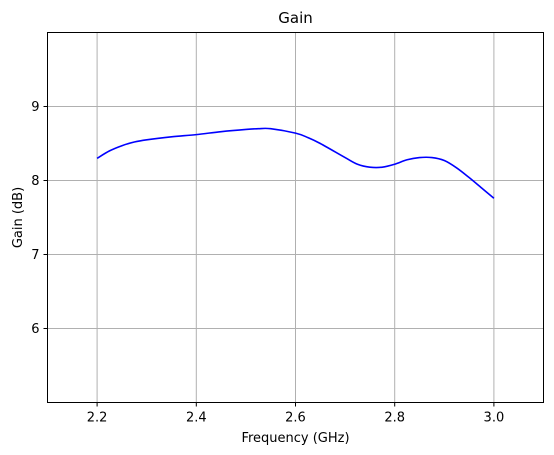  I want to click on gain-series-line, so click(295, 163).